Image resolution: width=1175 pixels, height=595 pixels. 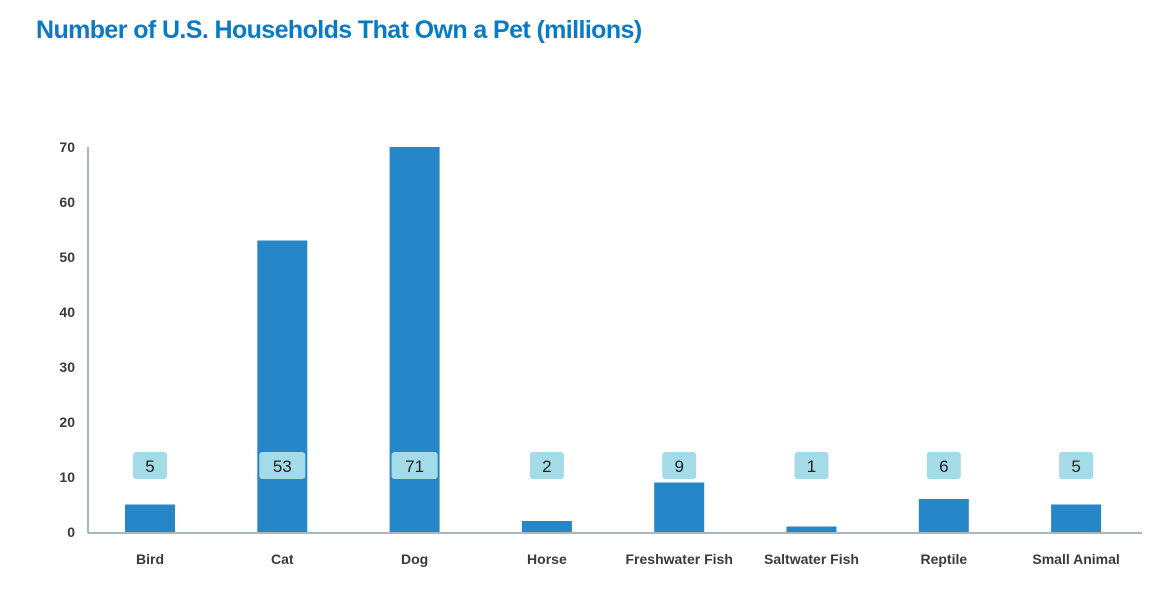 I want to click on y-tick-label: 50, so click(x=67, y=257).